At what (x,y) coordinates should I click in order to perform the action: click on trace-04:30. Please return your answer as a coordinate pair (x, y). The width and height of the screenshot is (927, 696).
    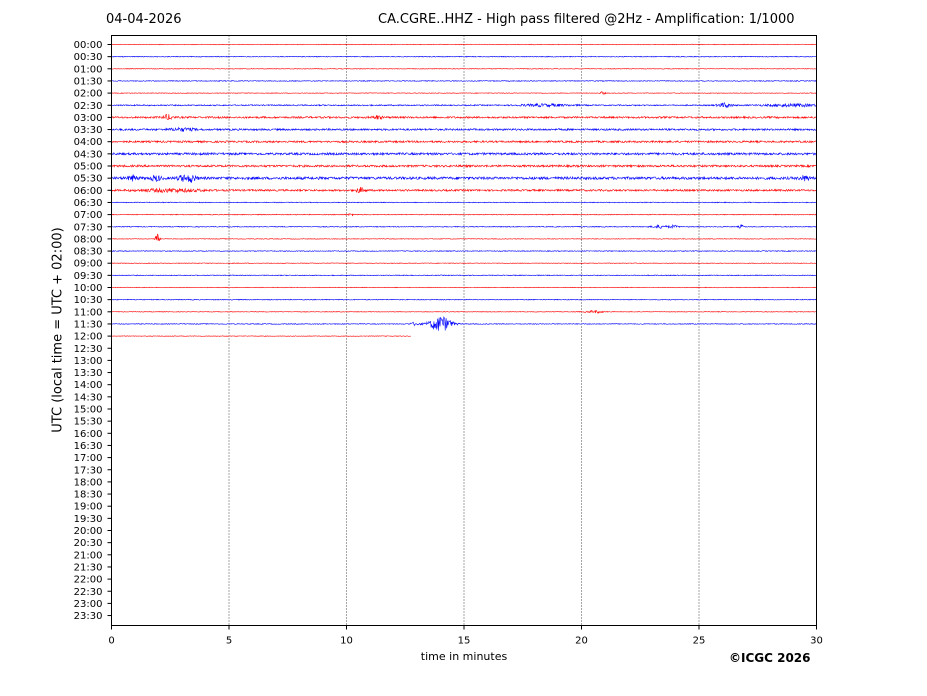
    Looking at the image, I should click on (464, 154).